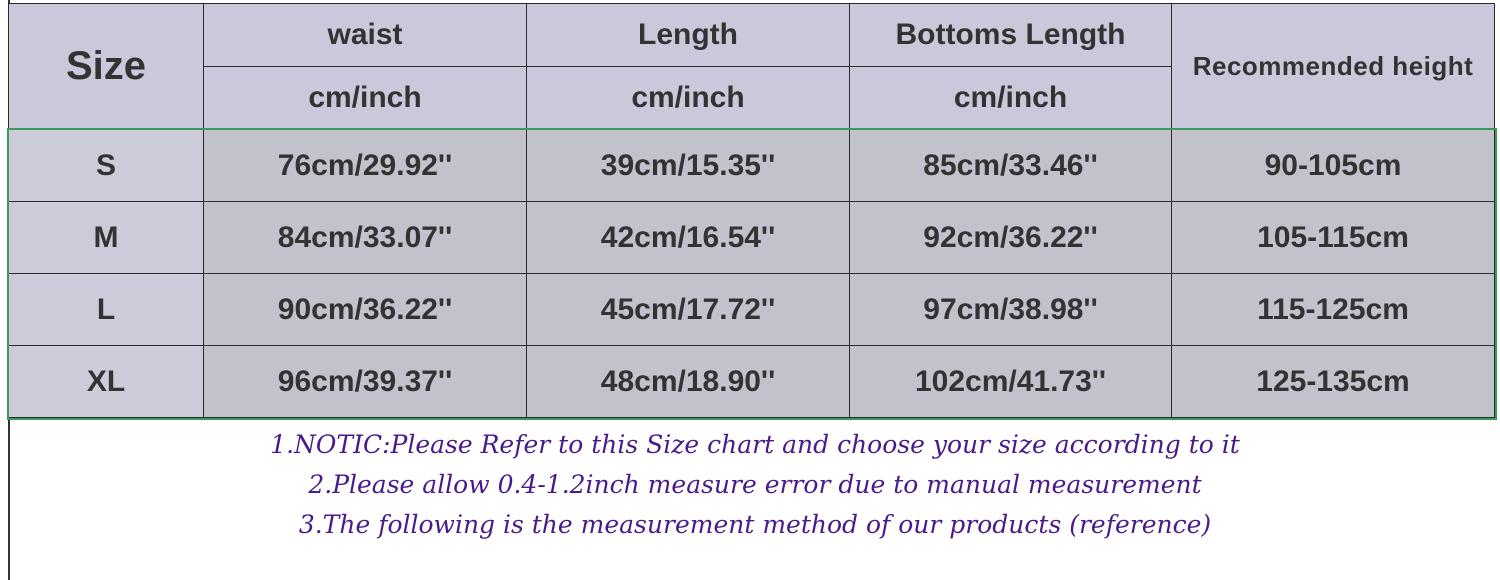  Describe the element at coordinates (688, 35) in the screenshot. I see `header-length: Length` at that location.